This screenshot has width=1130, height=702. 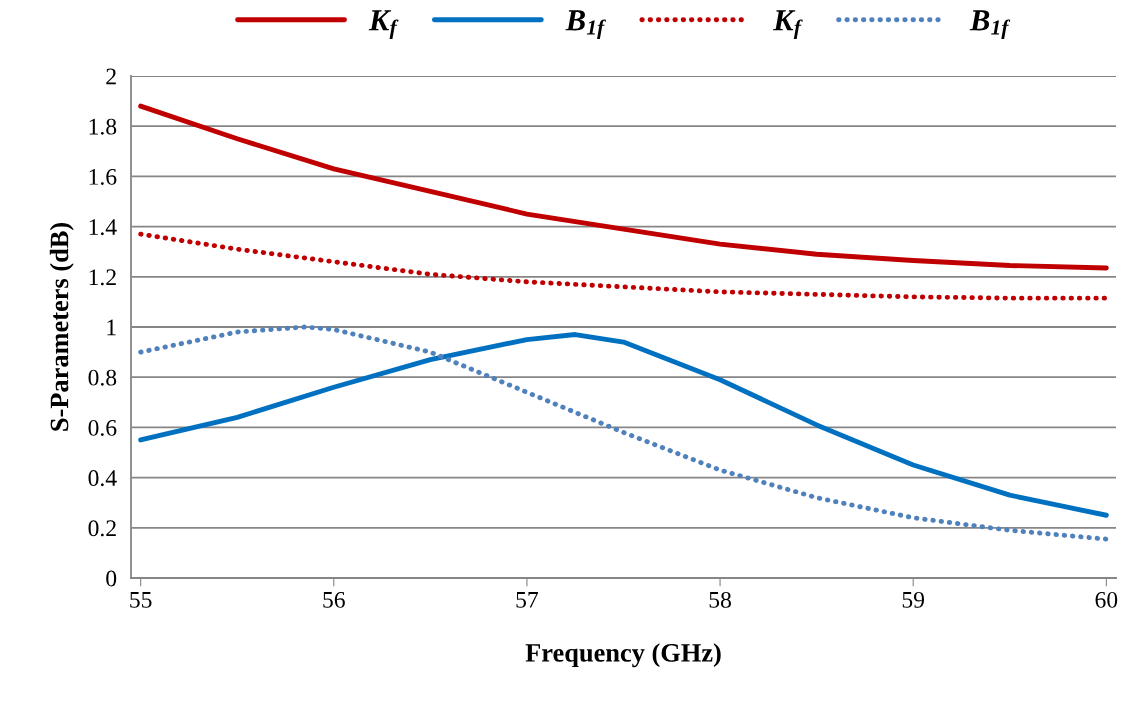 I want to click on y-tick-label: 0.6, so click(x=102, y=427).